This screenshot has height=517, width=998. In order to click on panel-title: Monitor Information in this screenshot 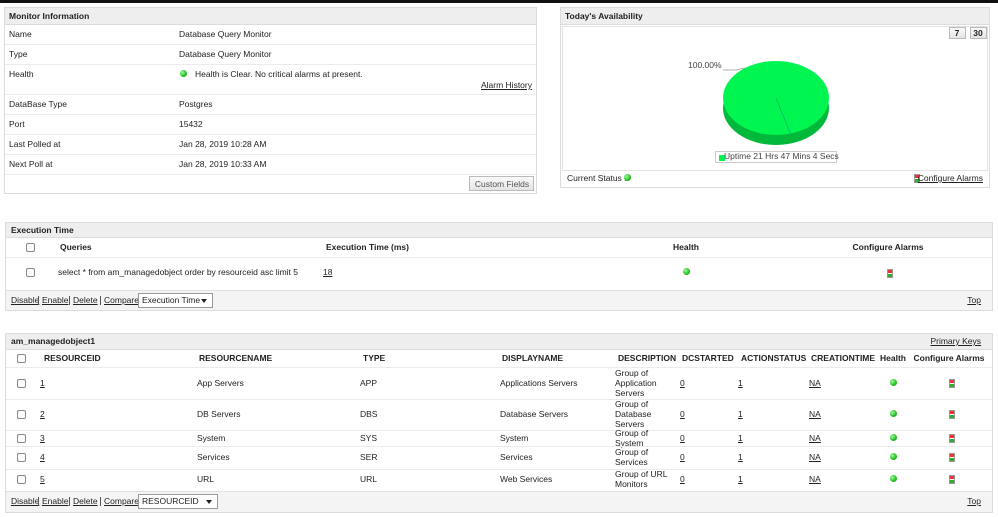, I will do `click(49, 16)`.